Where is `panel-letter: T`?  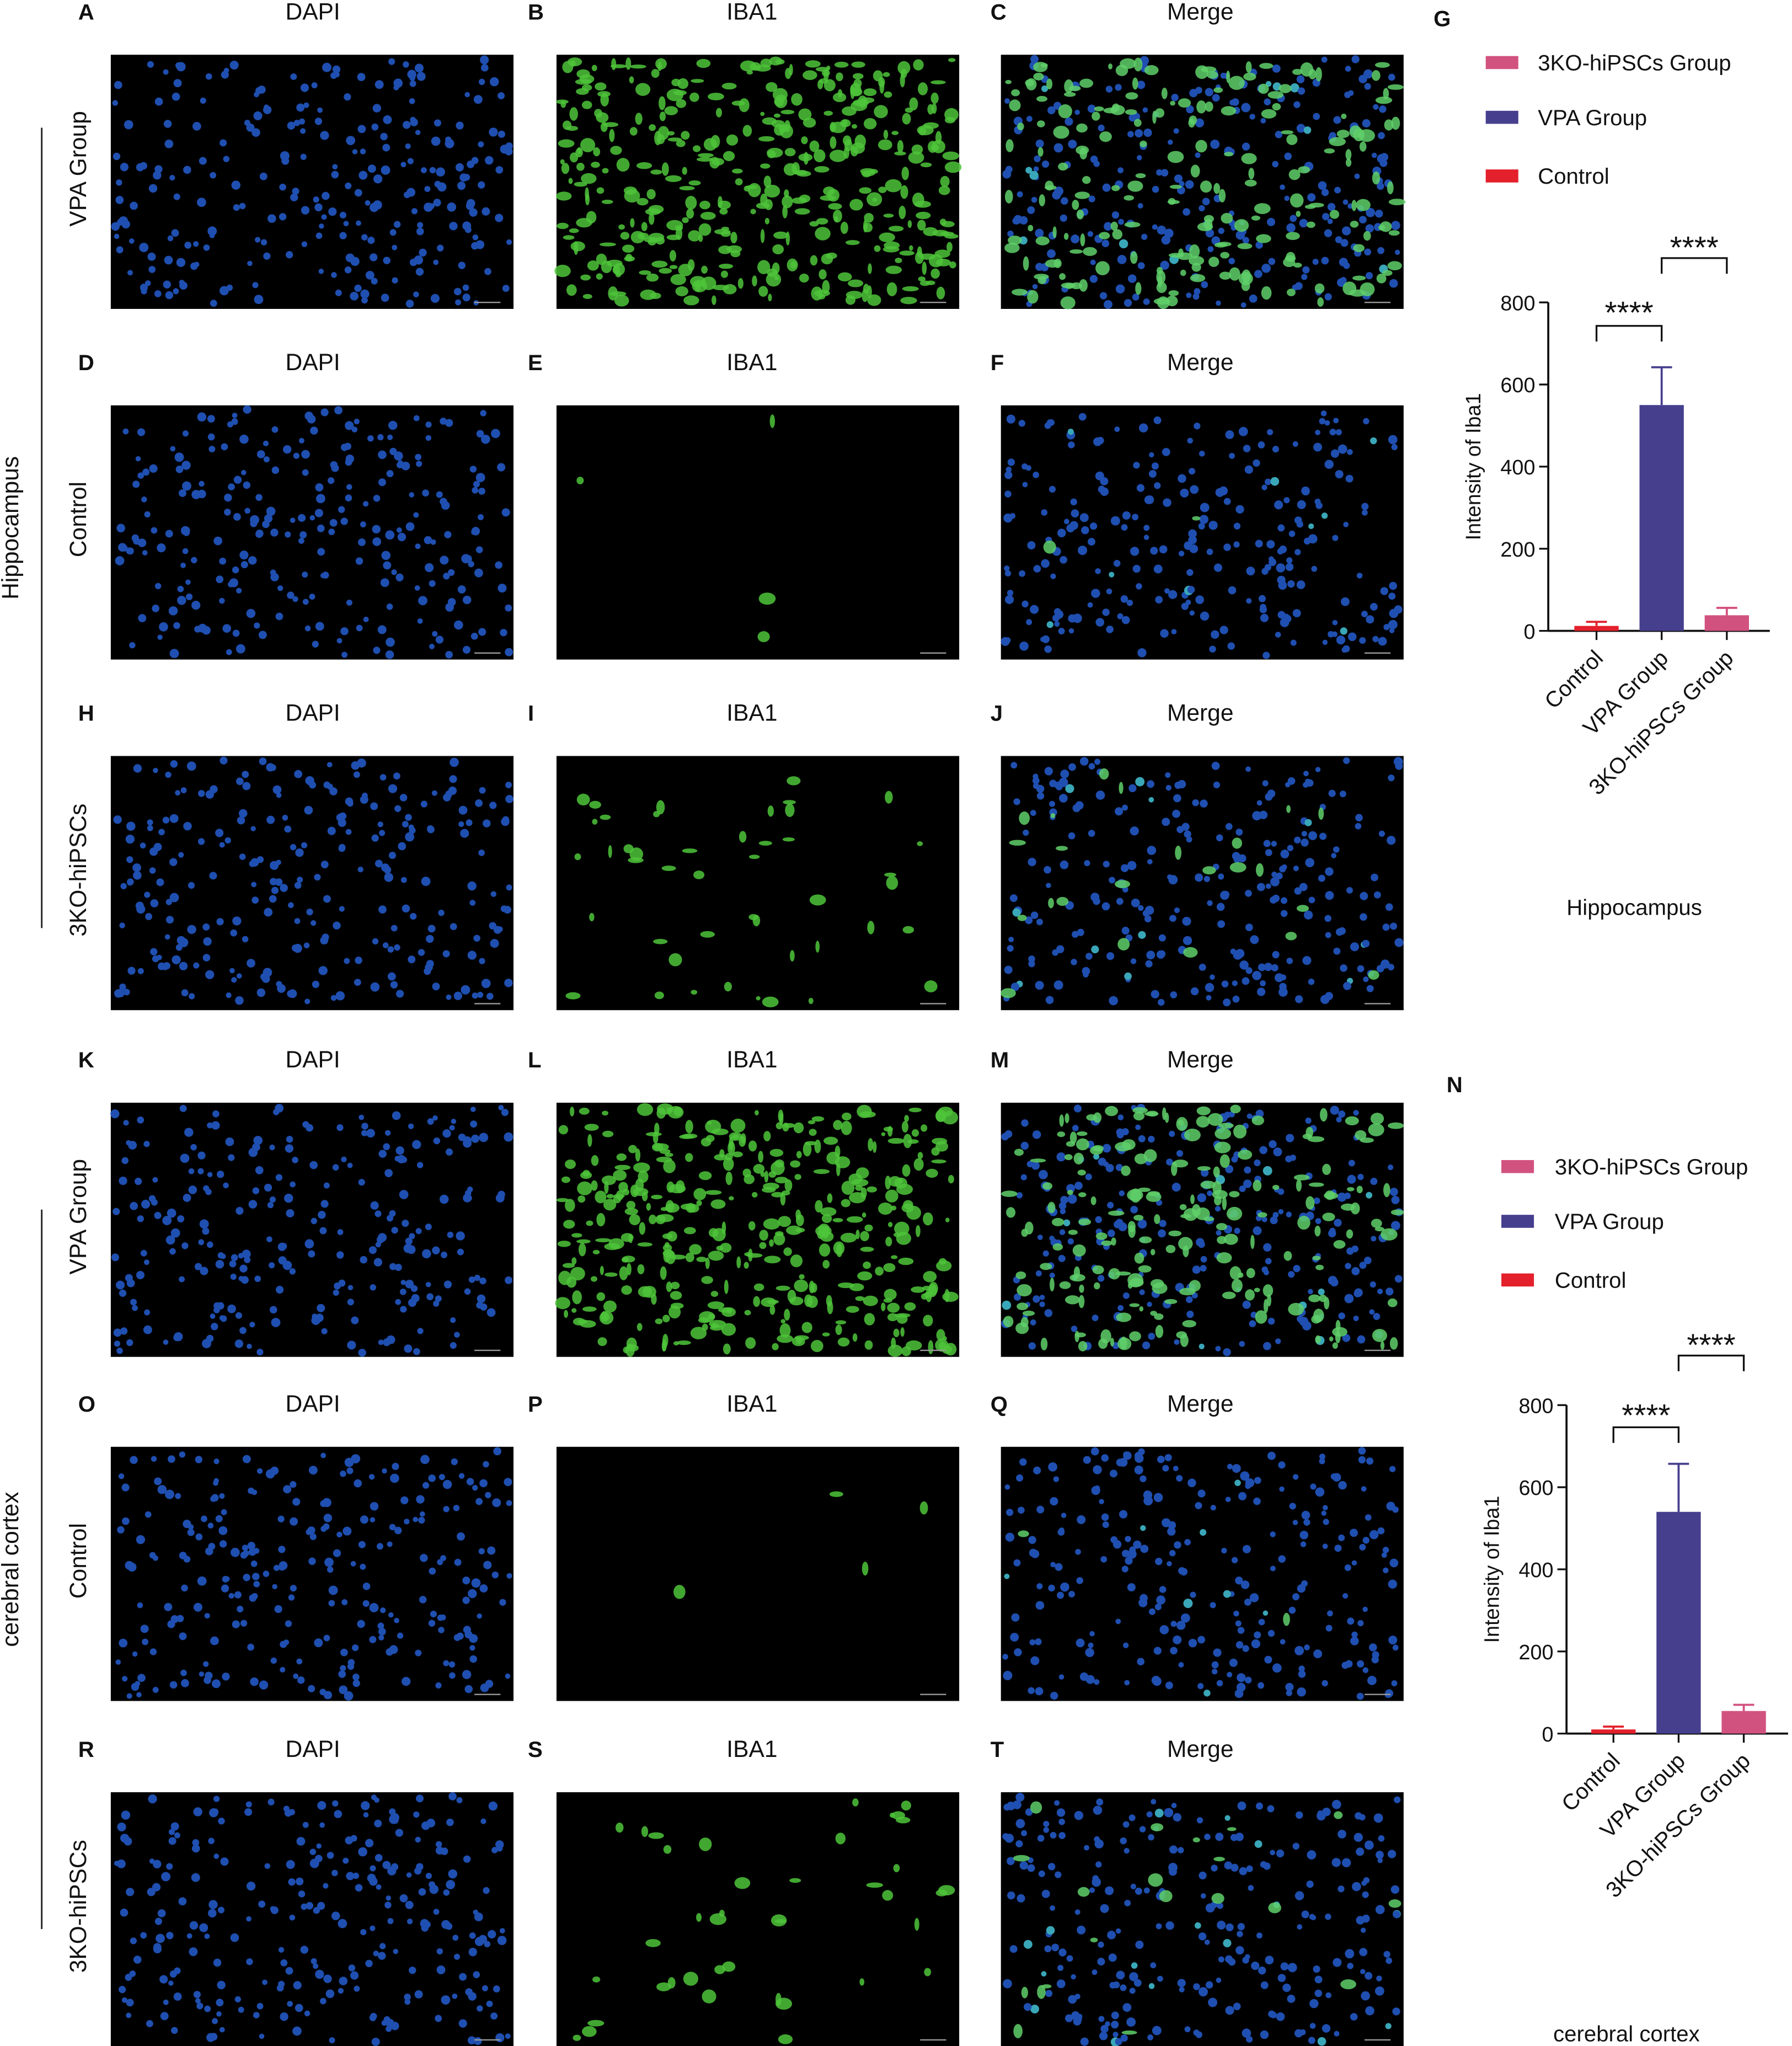 panel-letter: T is located at coordinates (997, 1749).